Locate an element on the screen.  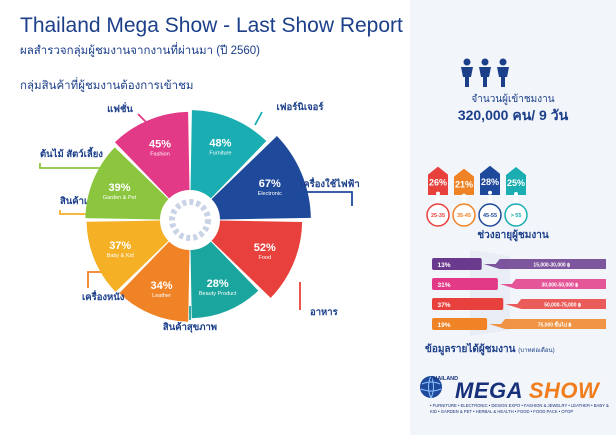
globe-icon is located at coordinates (431, 387).